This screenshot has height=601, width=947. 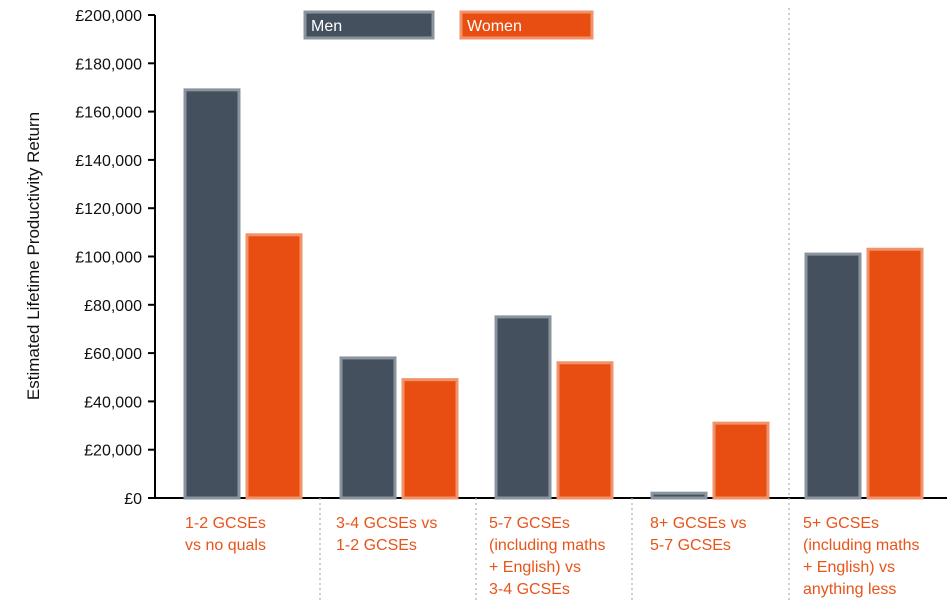 What do you see at coordinates (494, 26) in the screenshot?
I see `legend-label-women: Women` at bounding box center [494, 26].